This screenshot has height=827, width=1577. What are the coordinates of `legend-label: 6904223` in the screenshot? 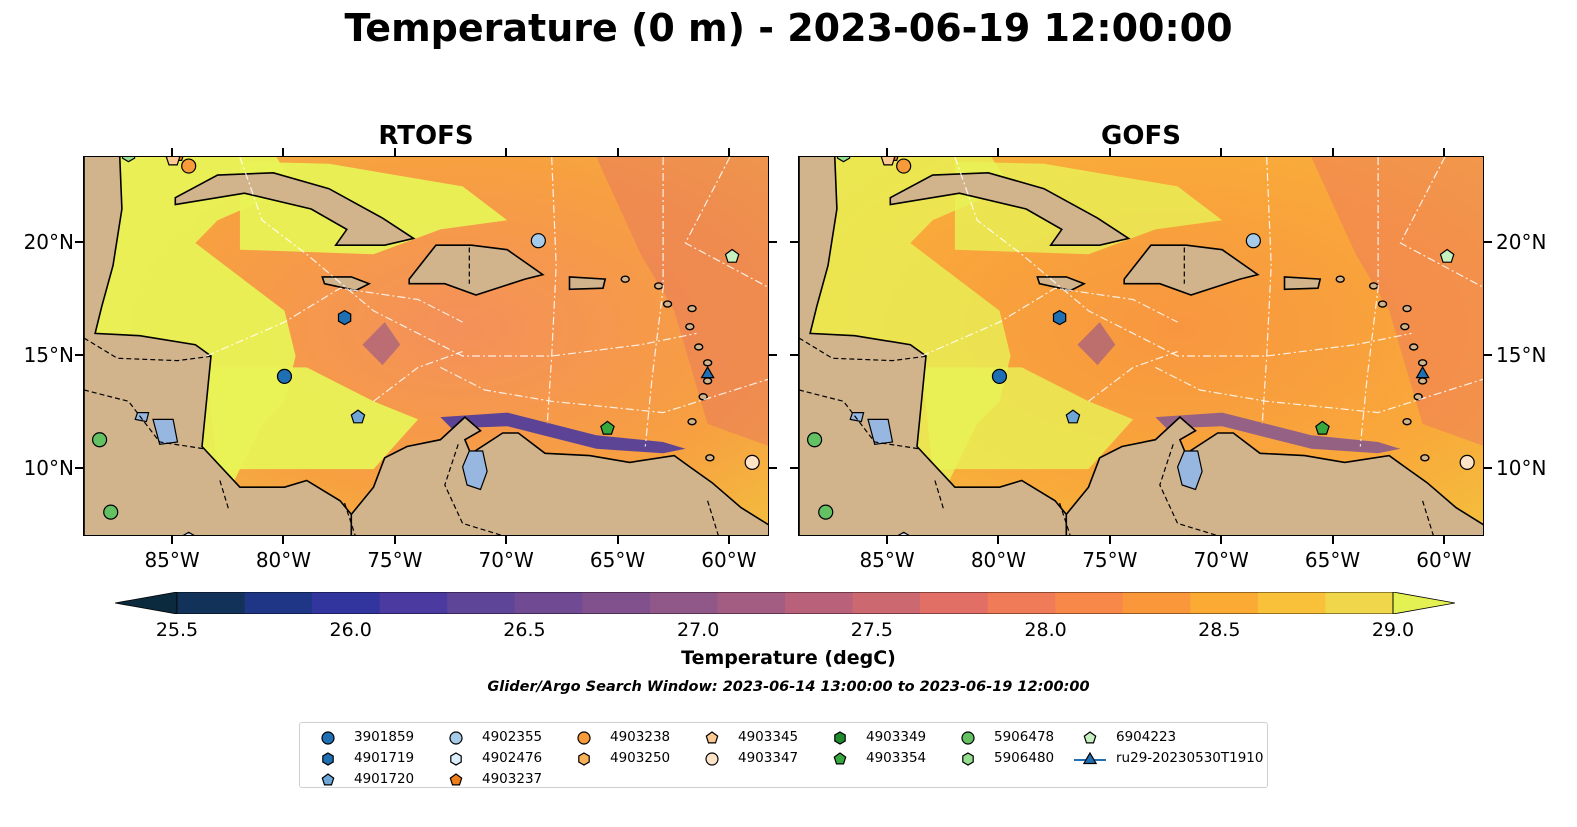 It's located at (1146, 737).